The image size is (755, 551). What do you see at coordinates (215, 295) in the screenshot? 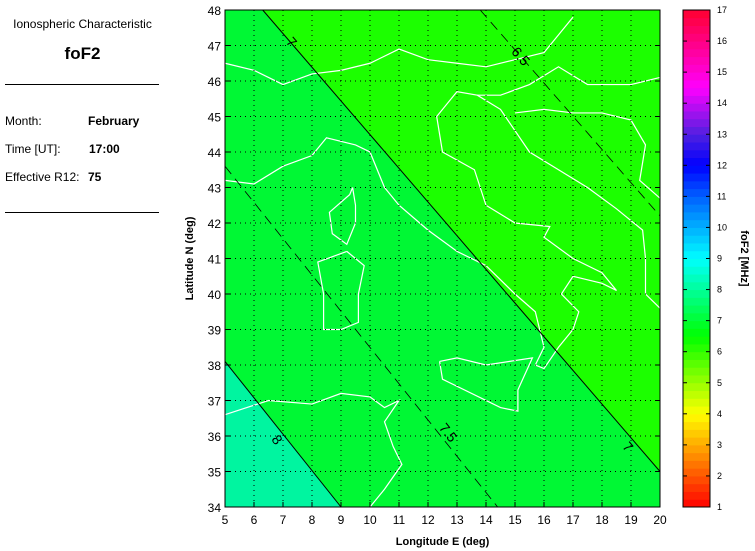
I see `y-tick-label: 40` at bounding box center [215, 295].